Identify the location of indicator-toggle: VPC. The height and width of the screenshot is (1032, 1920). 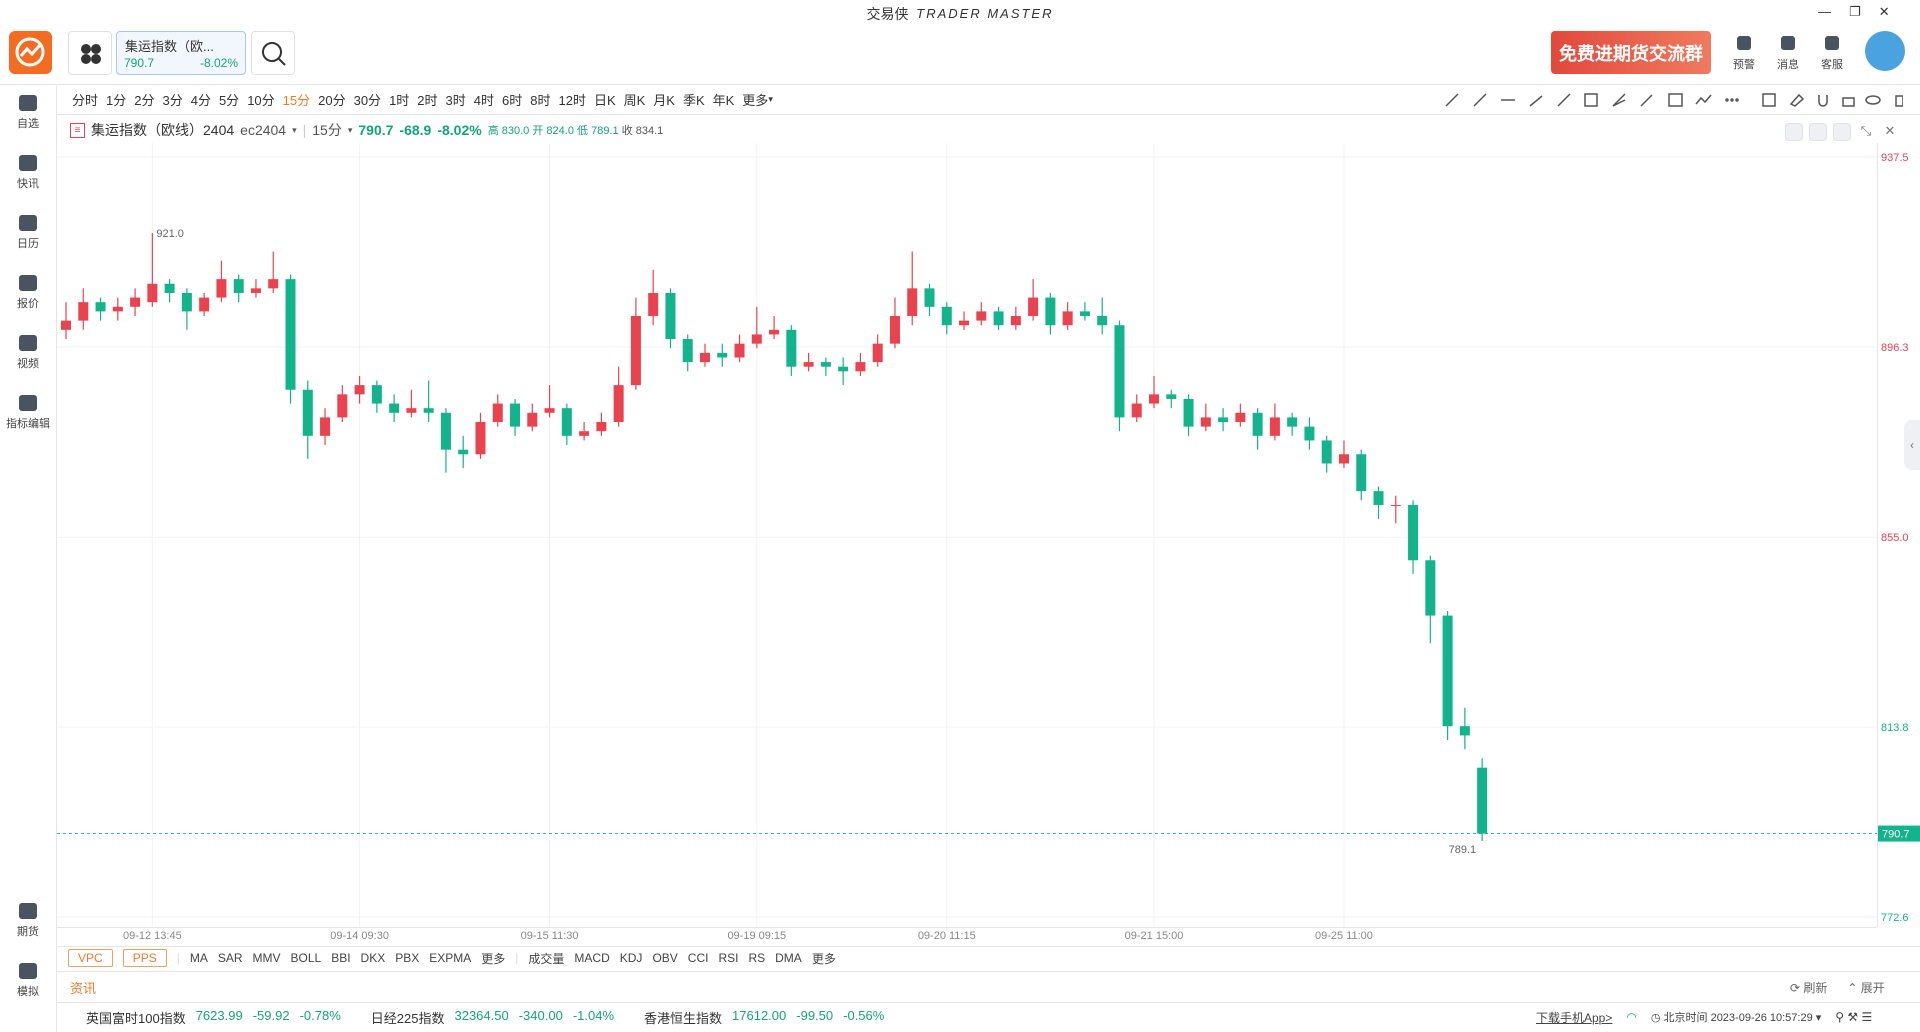
(90, 958).